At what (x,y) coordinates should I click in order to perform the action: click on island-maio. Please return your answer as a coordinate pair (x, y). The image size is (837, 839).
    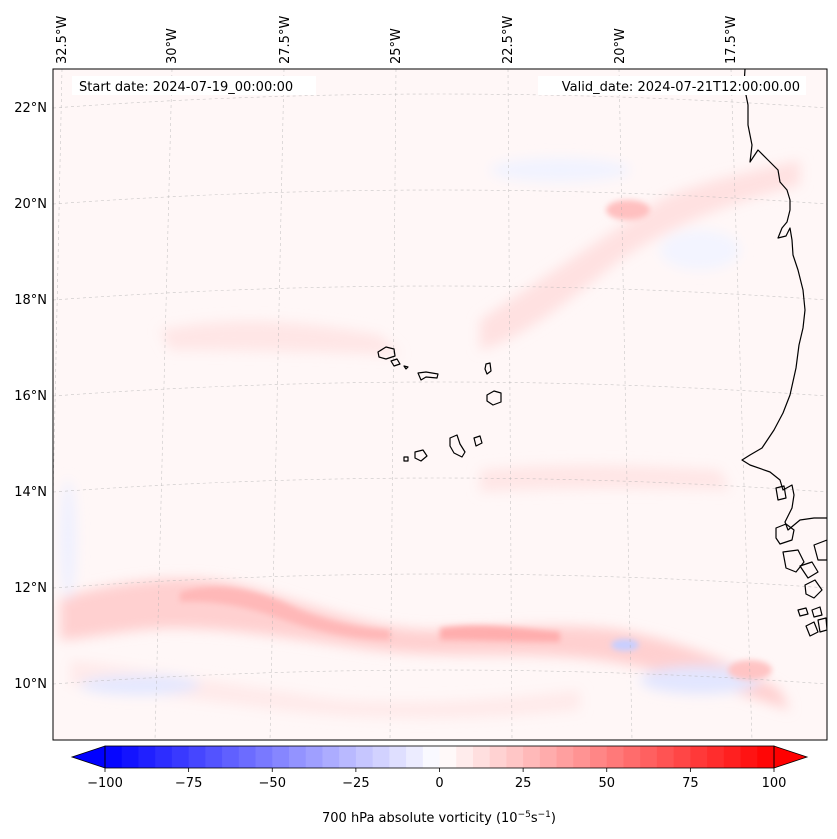
    Looking at the image, I should click on (478, 441).